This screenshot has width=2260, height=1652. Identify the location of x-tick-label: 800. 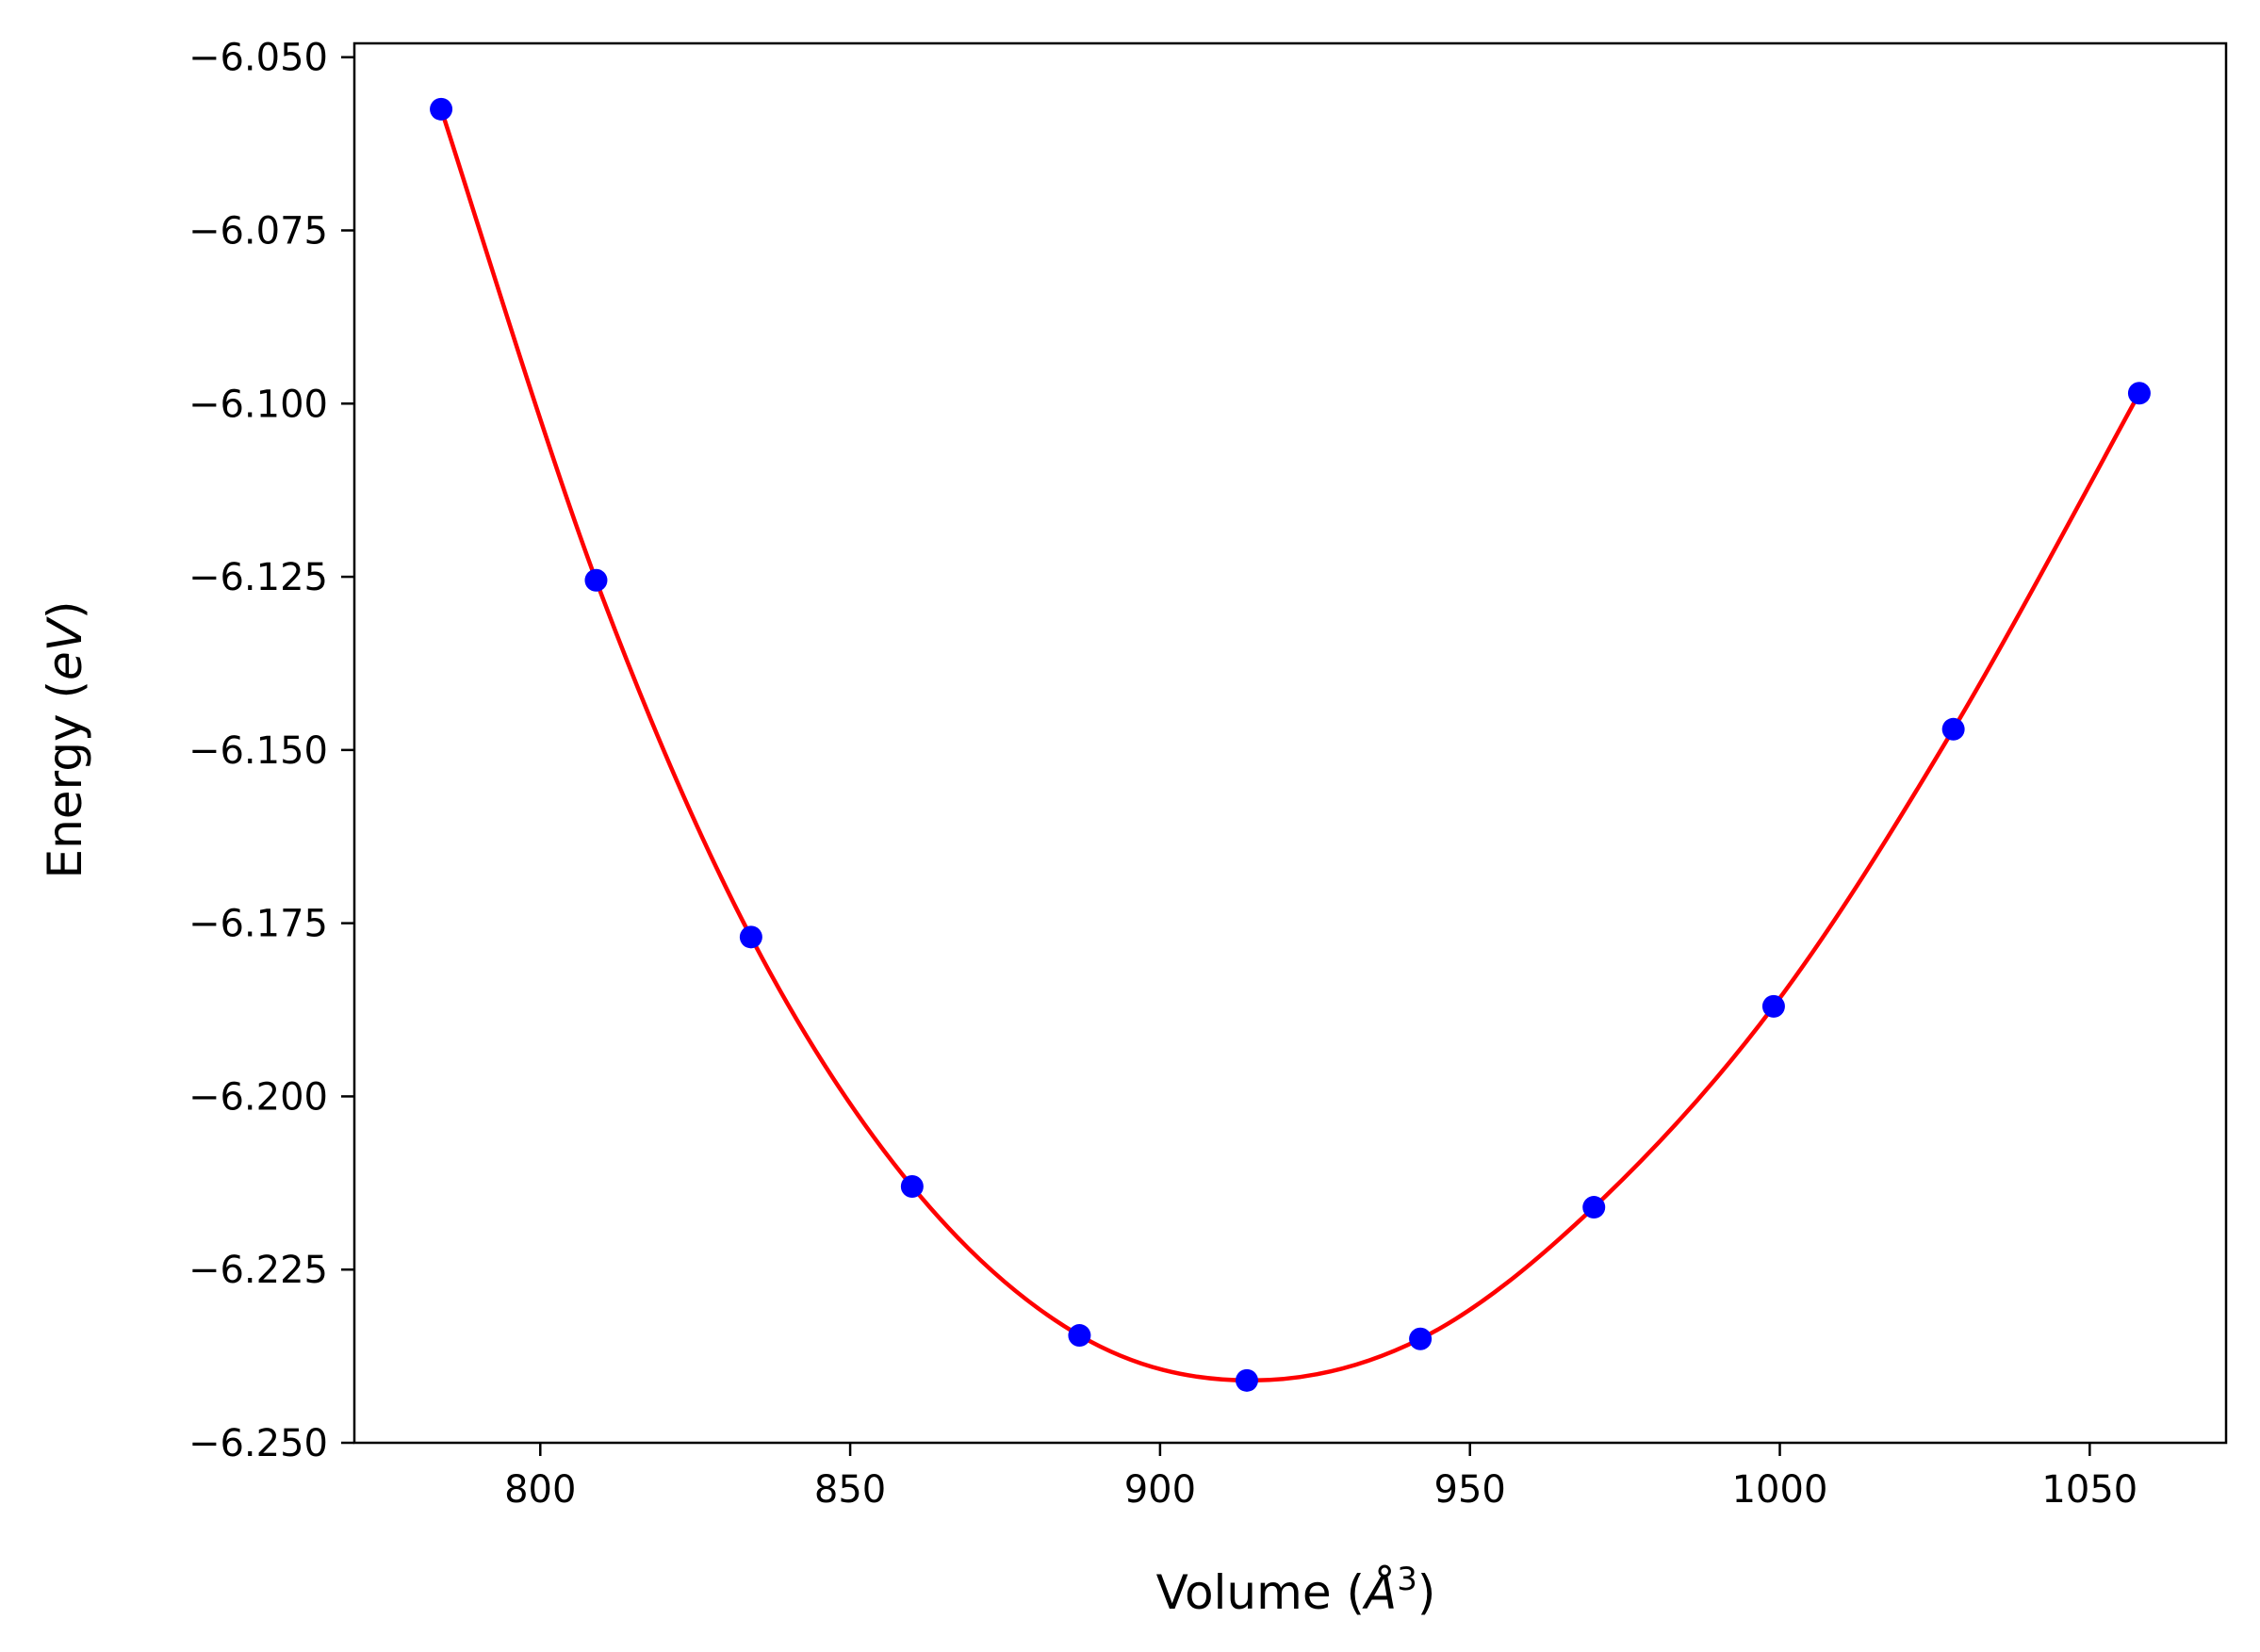
(540, 1490).